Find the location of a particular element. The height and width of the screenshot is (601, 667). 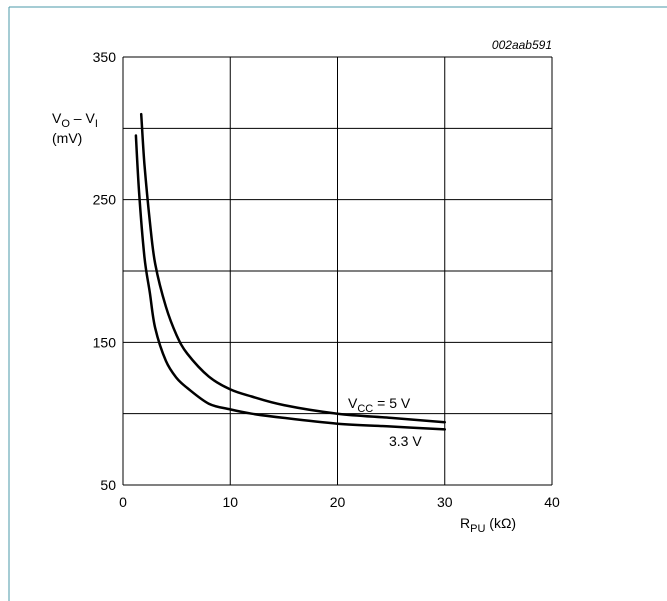

y-tick-label: 150 is located at coordinates (105, 342).